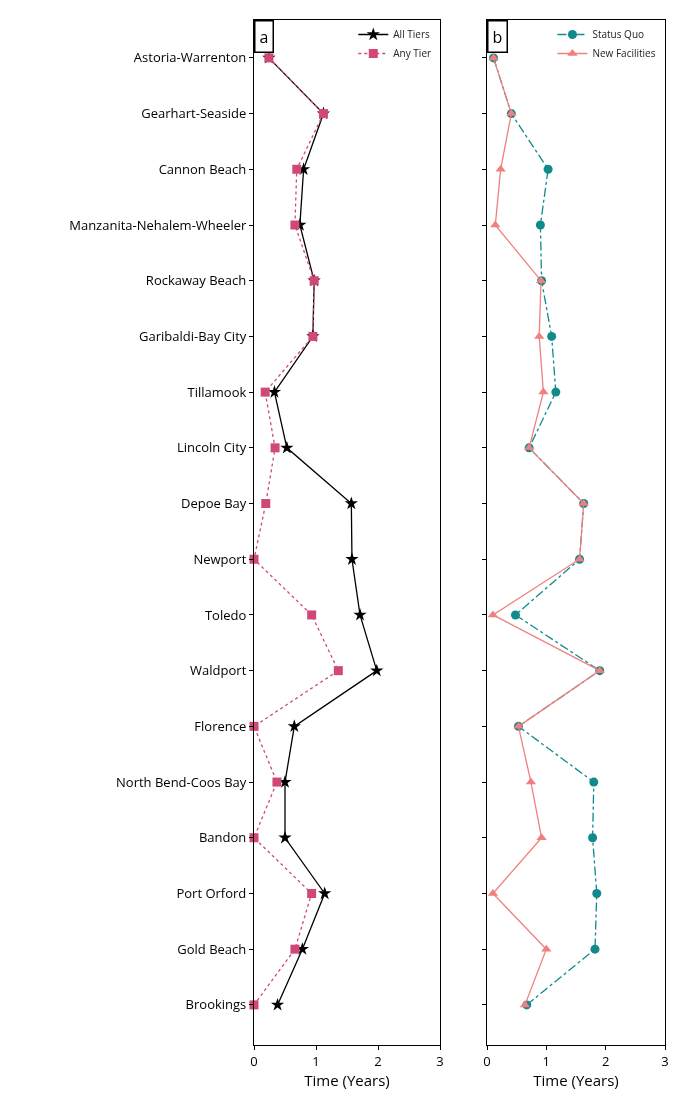 This screenshot has width=690, height=1110. I want to click on y-tick-label: Gold Beach, so click(212, 948).